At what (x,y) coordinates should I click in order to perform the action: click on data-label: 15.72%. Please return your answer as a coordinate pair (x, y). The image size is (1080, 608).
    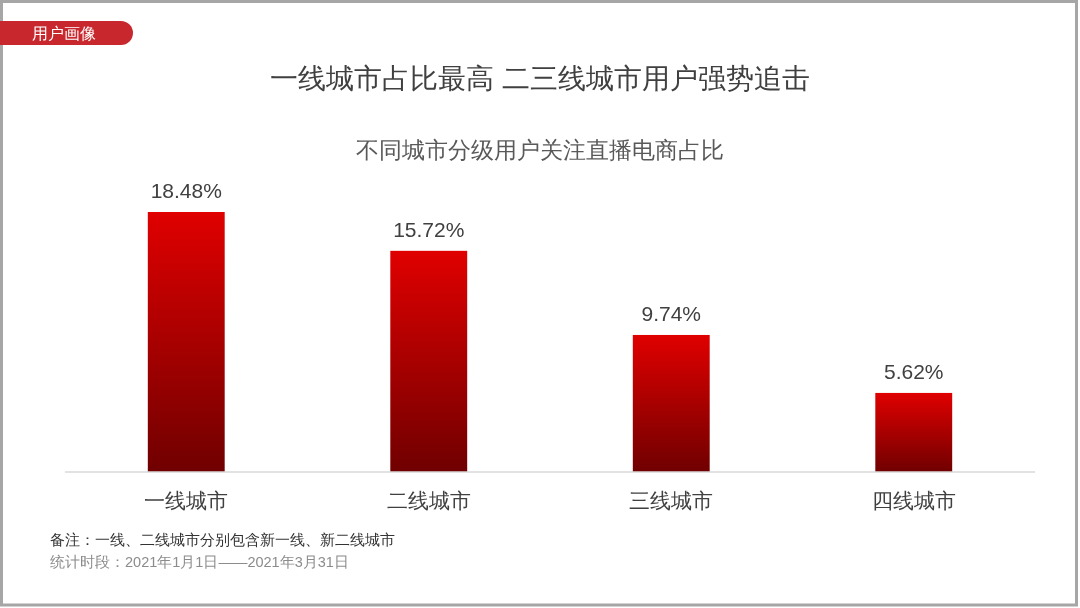
    Looking at the image, I should click on (429, 229).